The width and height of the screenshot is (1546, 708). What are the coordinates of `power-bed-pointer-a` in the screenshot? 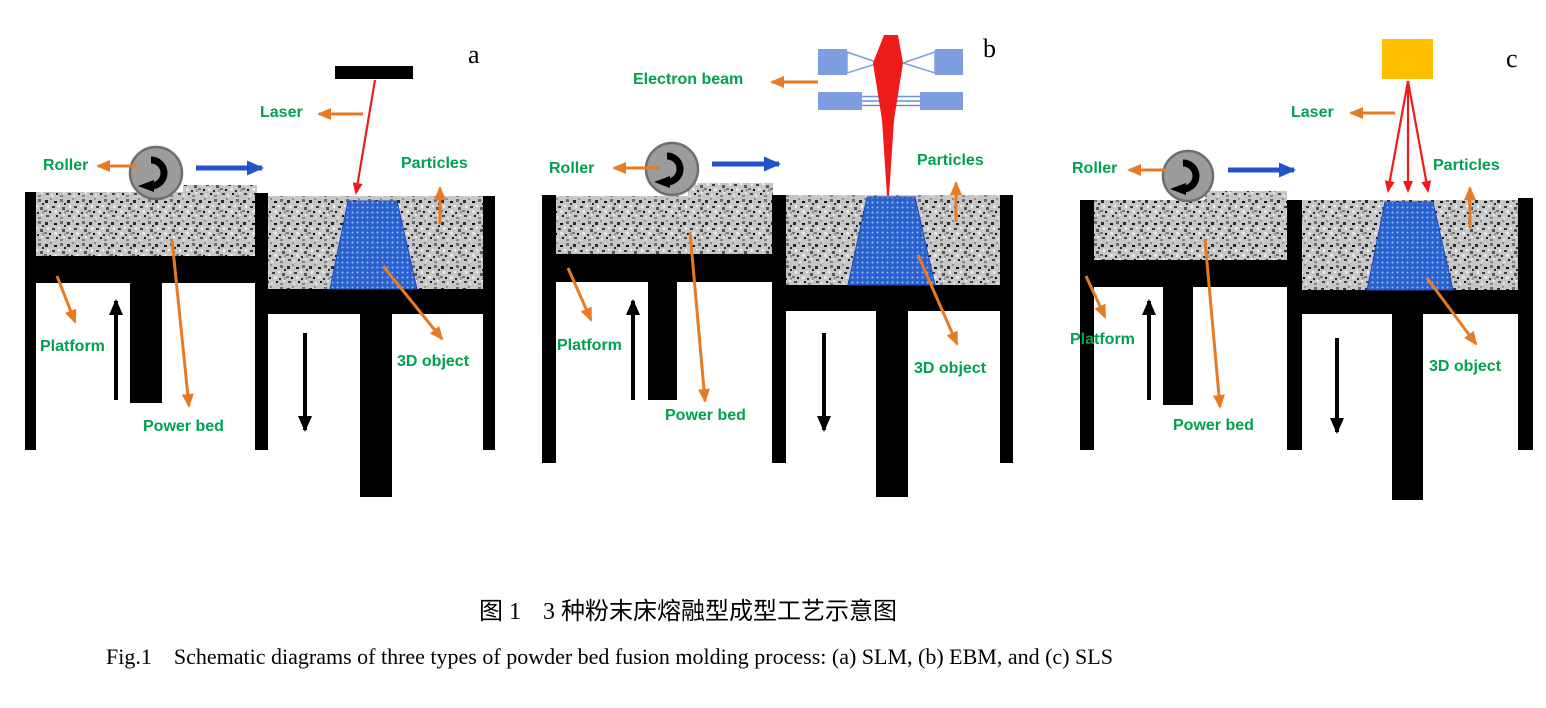 It's located at (182, 323).